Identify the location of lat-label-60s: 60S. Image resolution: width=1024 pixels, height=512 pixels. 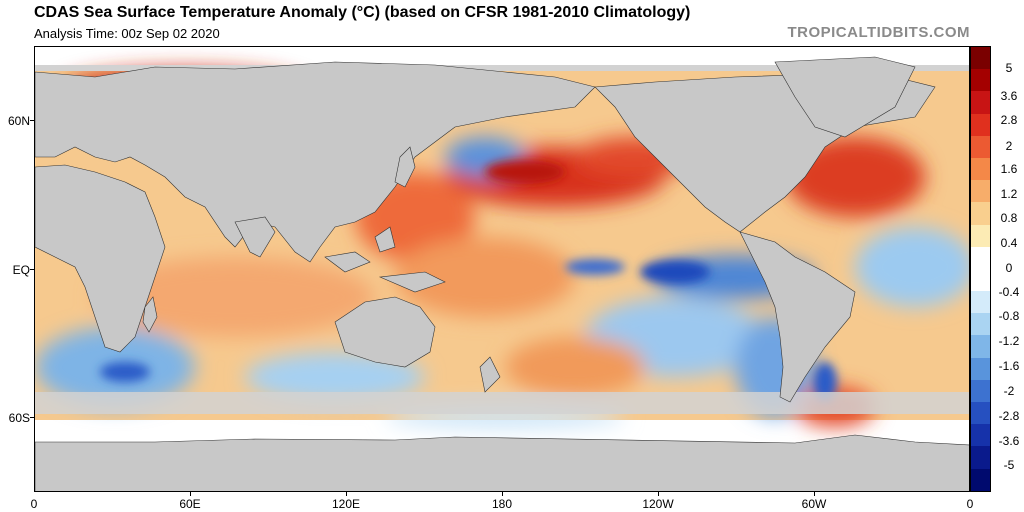
(19, 418).